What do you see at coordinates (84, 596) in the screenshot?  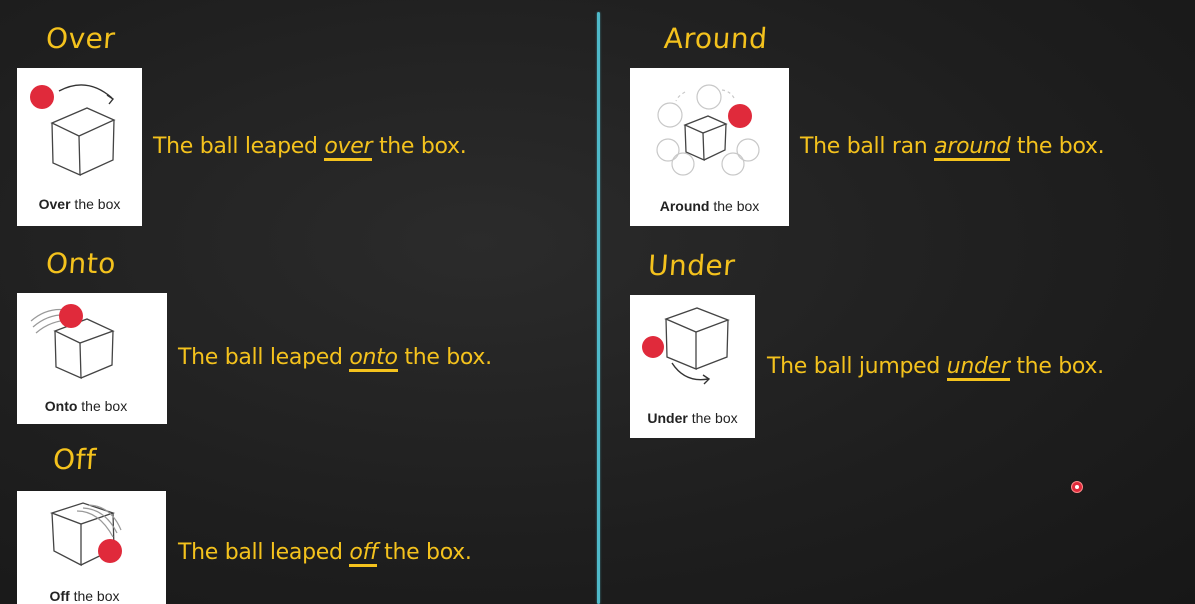 I see `caption-off: Off the box` at bounding box center [84, 596].